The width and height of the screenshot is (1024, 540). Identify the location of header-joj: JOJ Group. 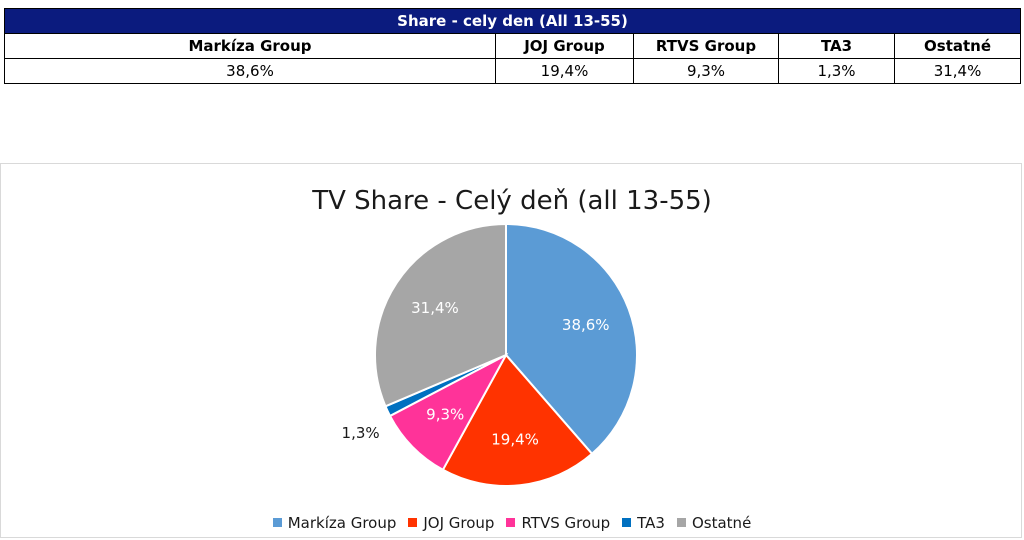
(564, 46).